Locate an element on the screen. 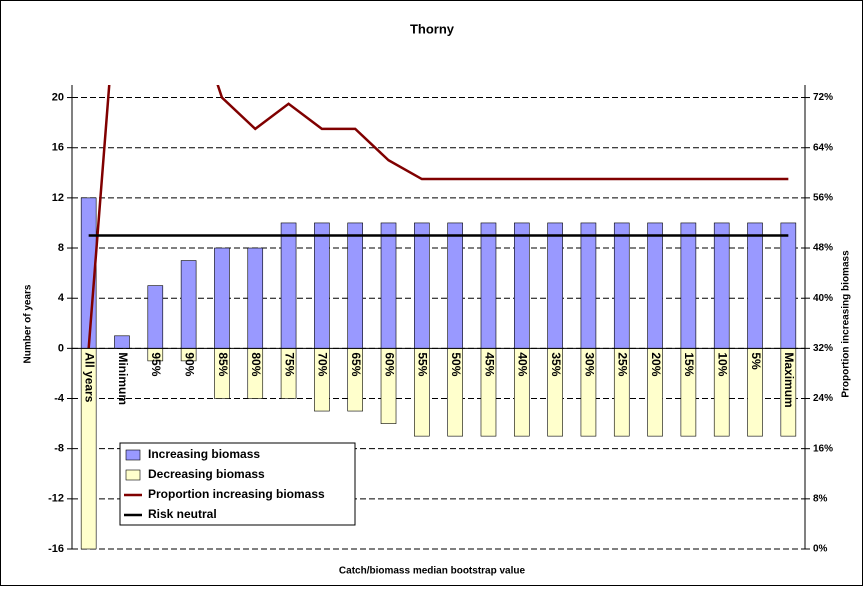 The height and width of the screenshot is (592, 864). y2-tick-label: 24% is located at coordinates (823, 398).